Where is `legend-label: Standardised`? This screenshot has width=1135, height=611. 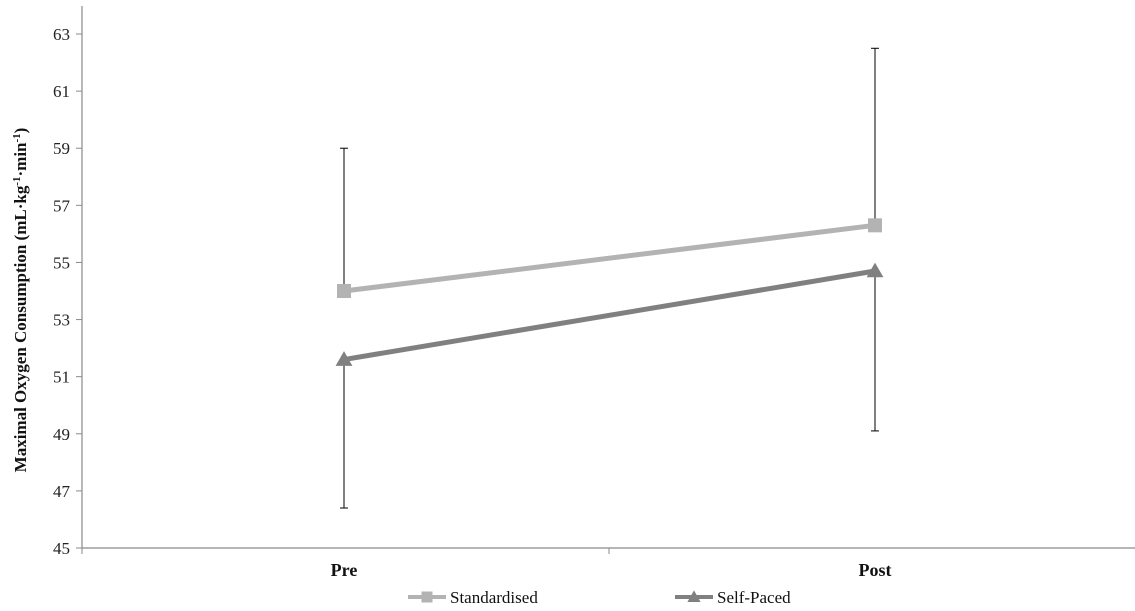 legend-label: Standardised is located at coordinates (494, 597).